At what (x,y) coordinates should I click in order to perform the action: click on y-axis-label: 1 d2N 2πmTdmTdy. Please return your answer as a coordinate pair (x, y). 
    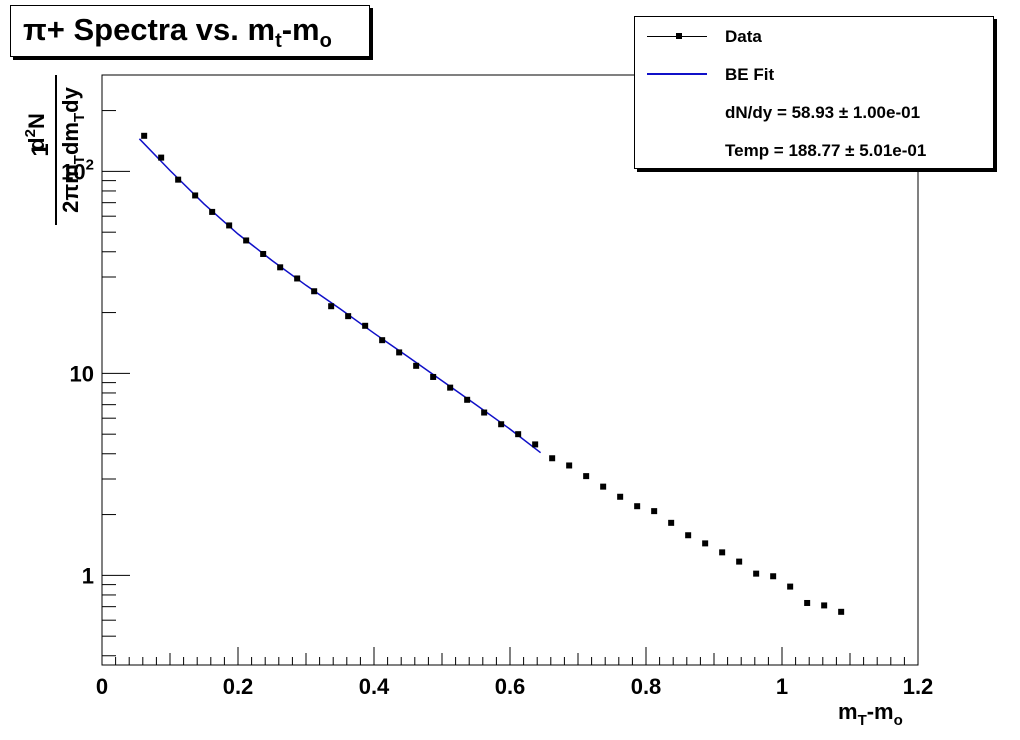
    Looking at the image, I should click on (55, 150).